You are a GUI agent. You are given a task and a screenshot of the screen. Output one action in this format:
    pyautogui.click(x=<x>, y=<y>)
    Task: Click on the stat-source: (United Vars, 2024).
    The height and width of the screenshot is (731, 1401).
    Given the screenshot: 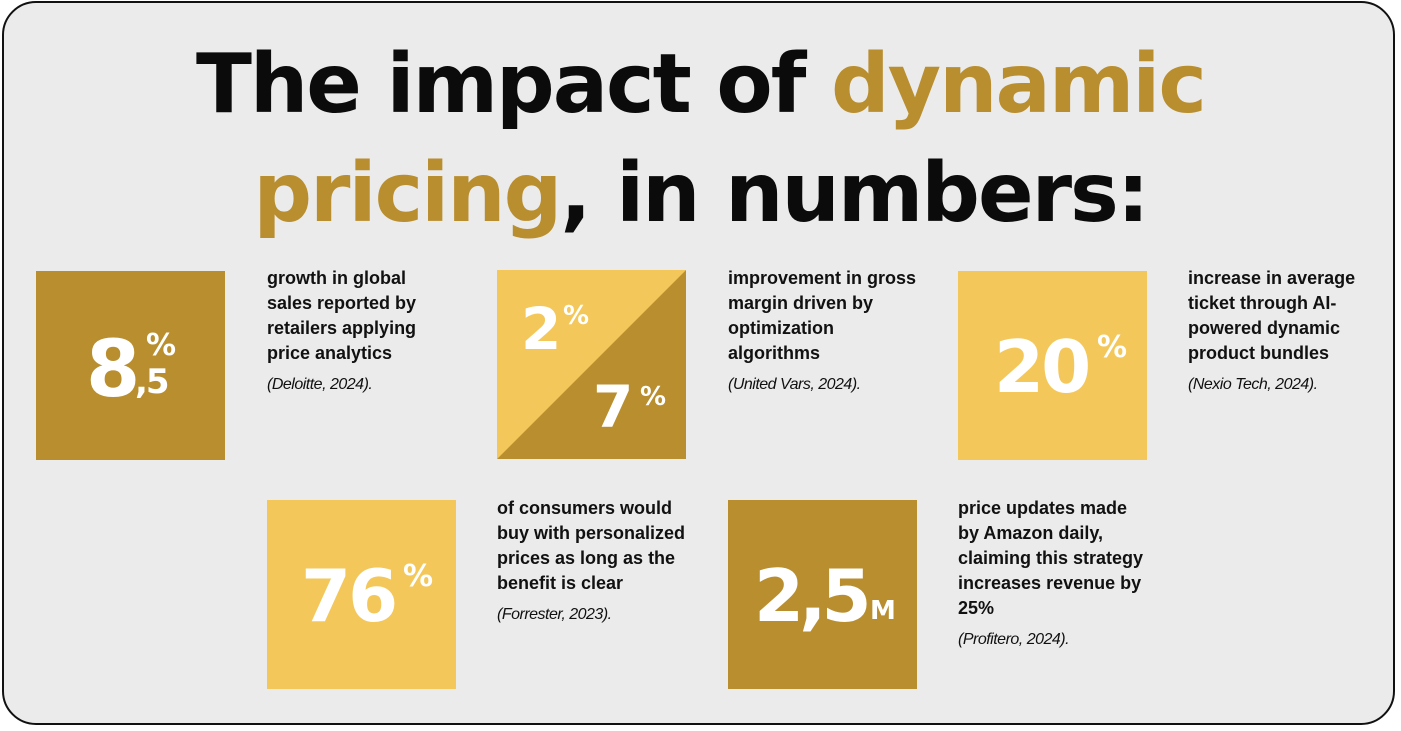 What is the action you would take?
    pyautogui.click(x=794, y=384)
    